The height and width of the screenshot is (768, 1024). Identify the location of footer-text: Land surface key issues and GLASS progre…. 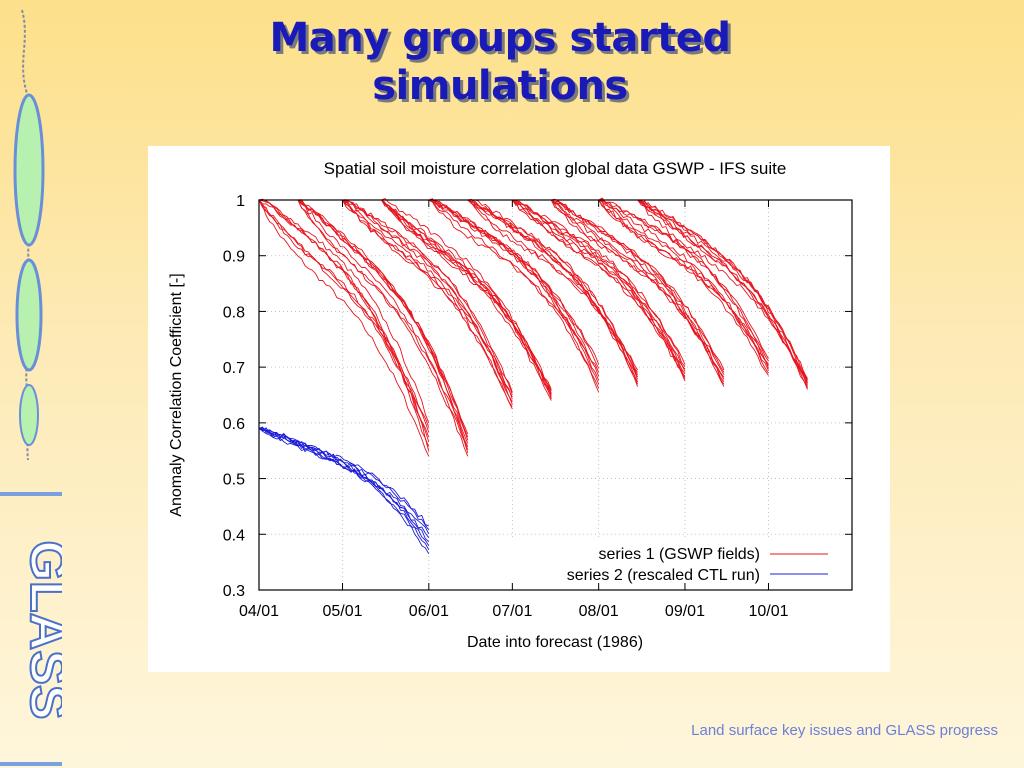
(844, 730).